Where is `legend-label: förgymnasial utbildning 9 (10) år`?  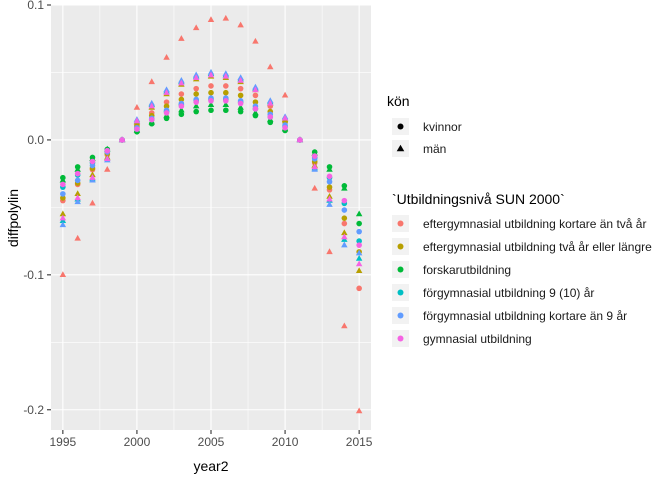
legend-label: förgymnasial utbildning 9 (10) år is located at coordinates (508, 293).